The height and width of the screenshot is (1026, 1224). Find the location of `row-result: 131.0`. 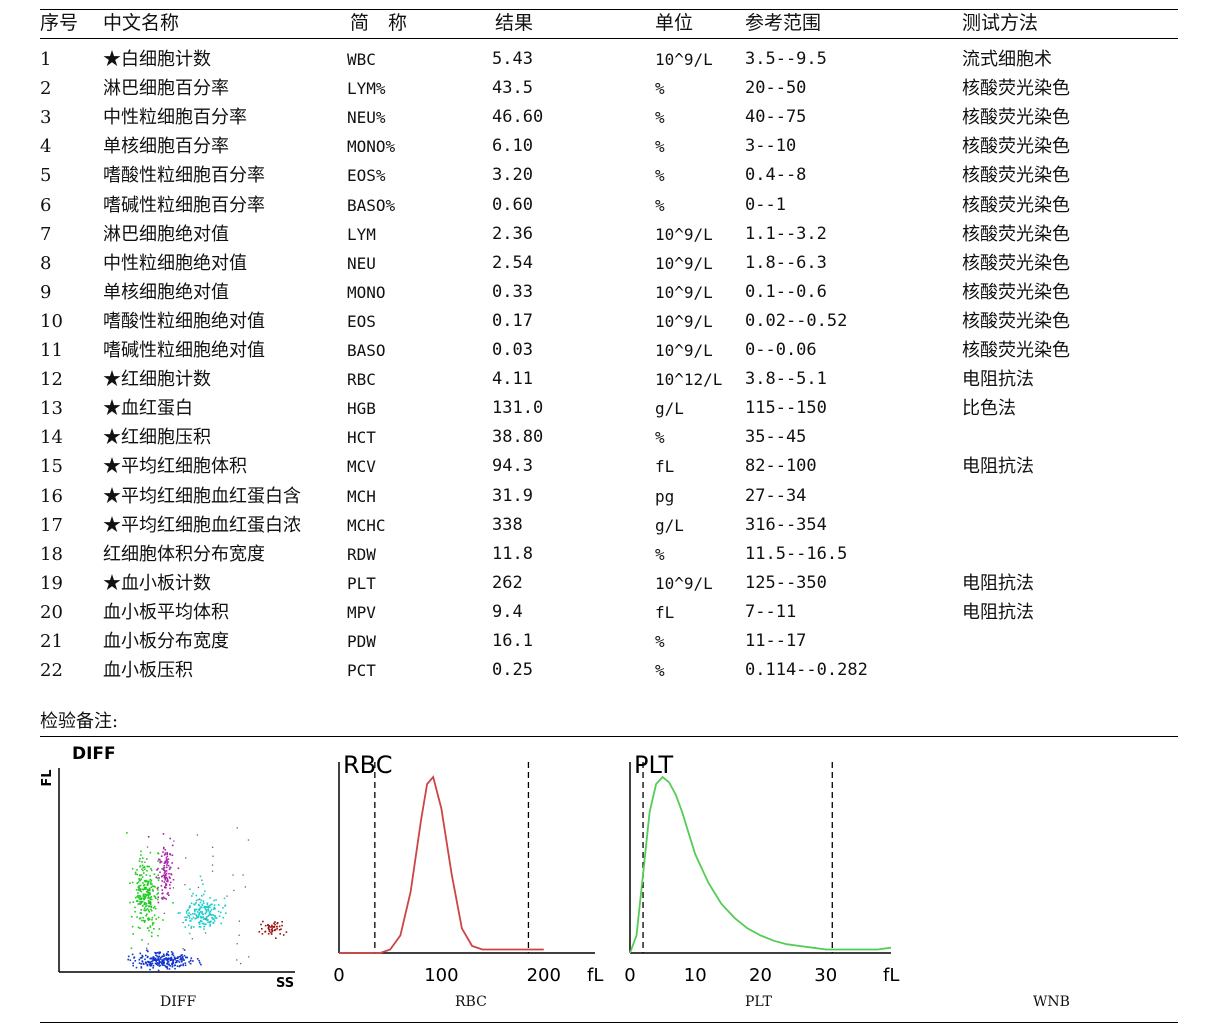

row-result: 131.0 is located at coordinates (518, 408).